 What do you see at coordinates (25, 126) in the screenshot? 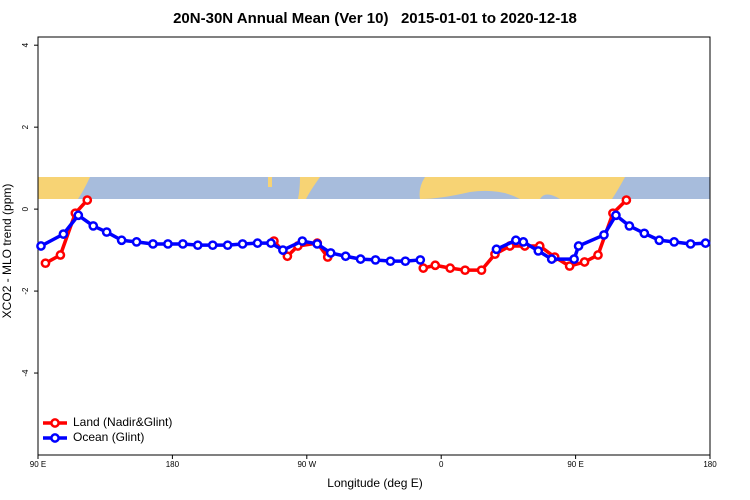
I see `y-tick-label: 2` at bounding box center [25, 126].